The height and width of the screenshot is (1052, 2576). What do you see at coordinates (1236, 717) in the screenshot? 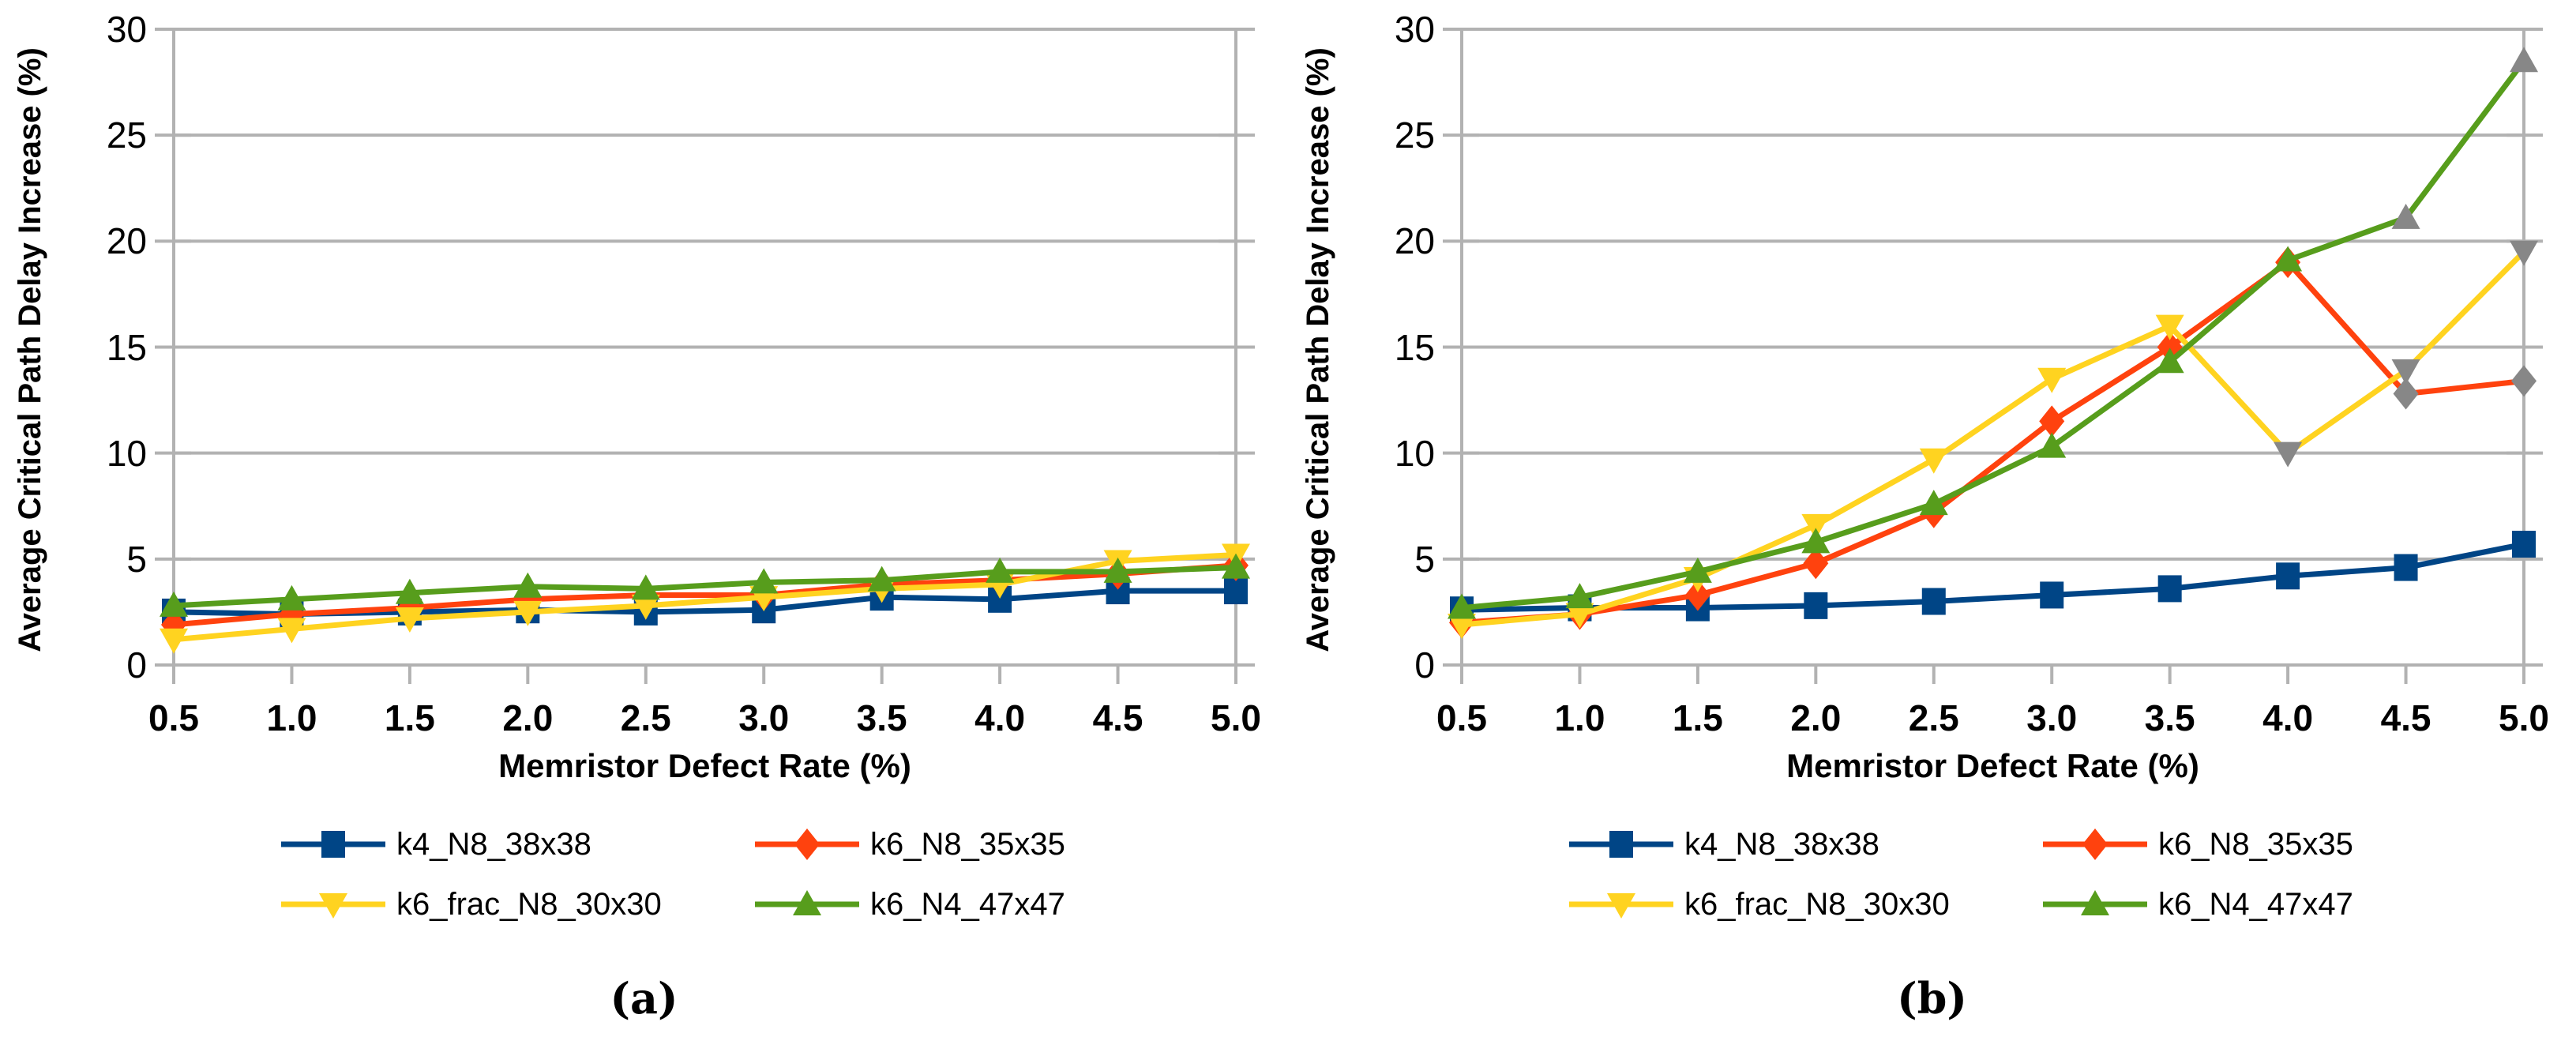
I see `x-tick-label: 5.0` at bounding box center [1236, 717].